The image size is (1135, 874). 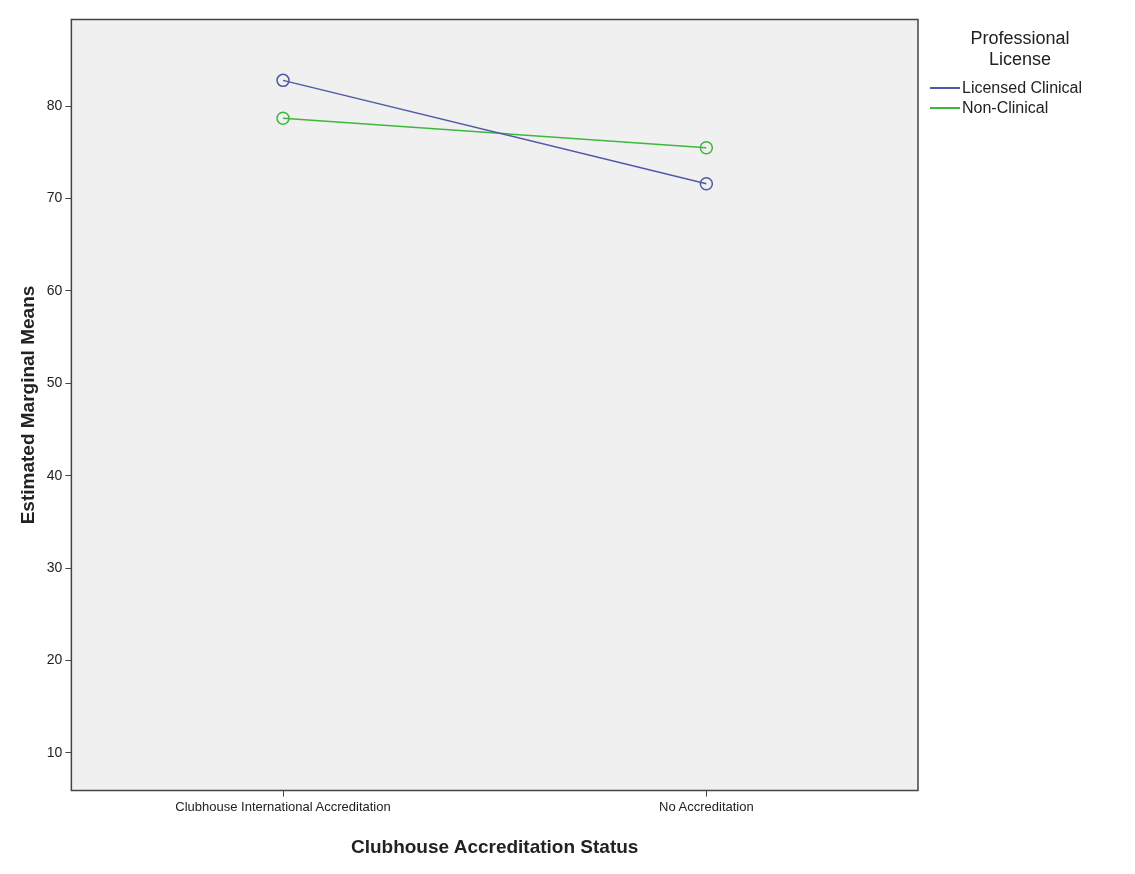 I want to click on y-tick-label: 30, so click(x=54, y=566).